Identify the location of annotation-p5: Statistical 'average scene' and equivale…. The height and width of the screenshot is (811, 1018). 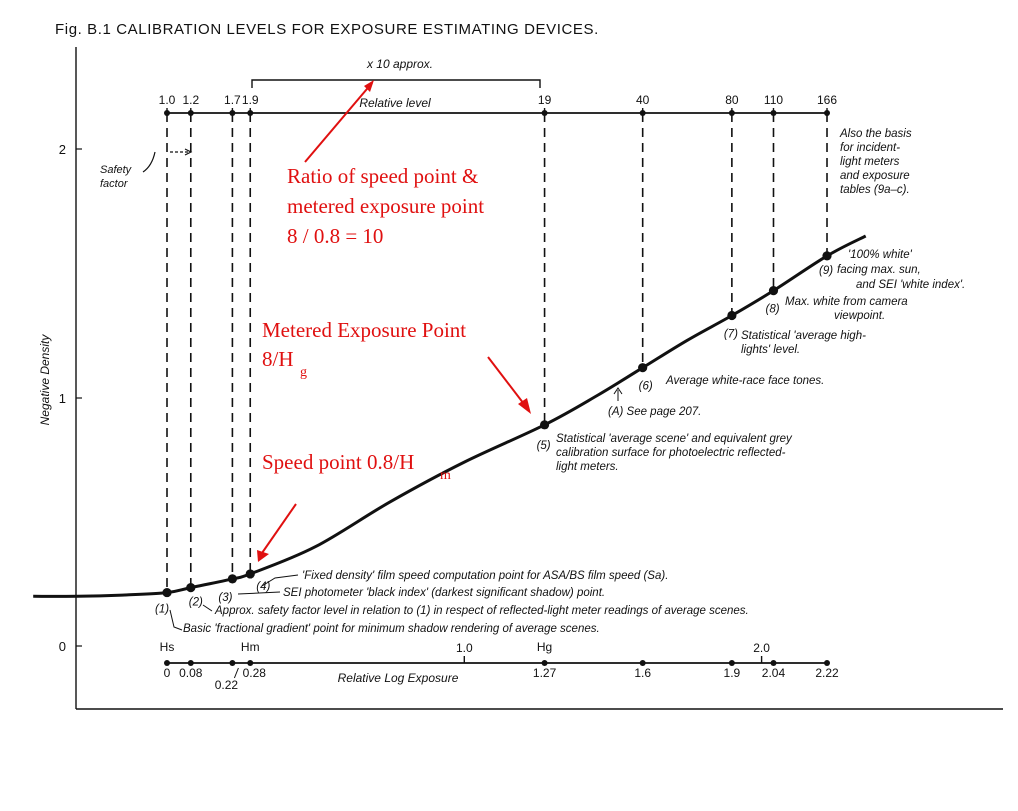
(675, 453).